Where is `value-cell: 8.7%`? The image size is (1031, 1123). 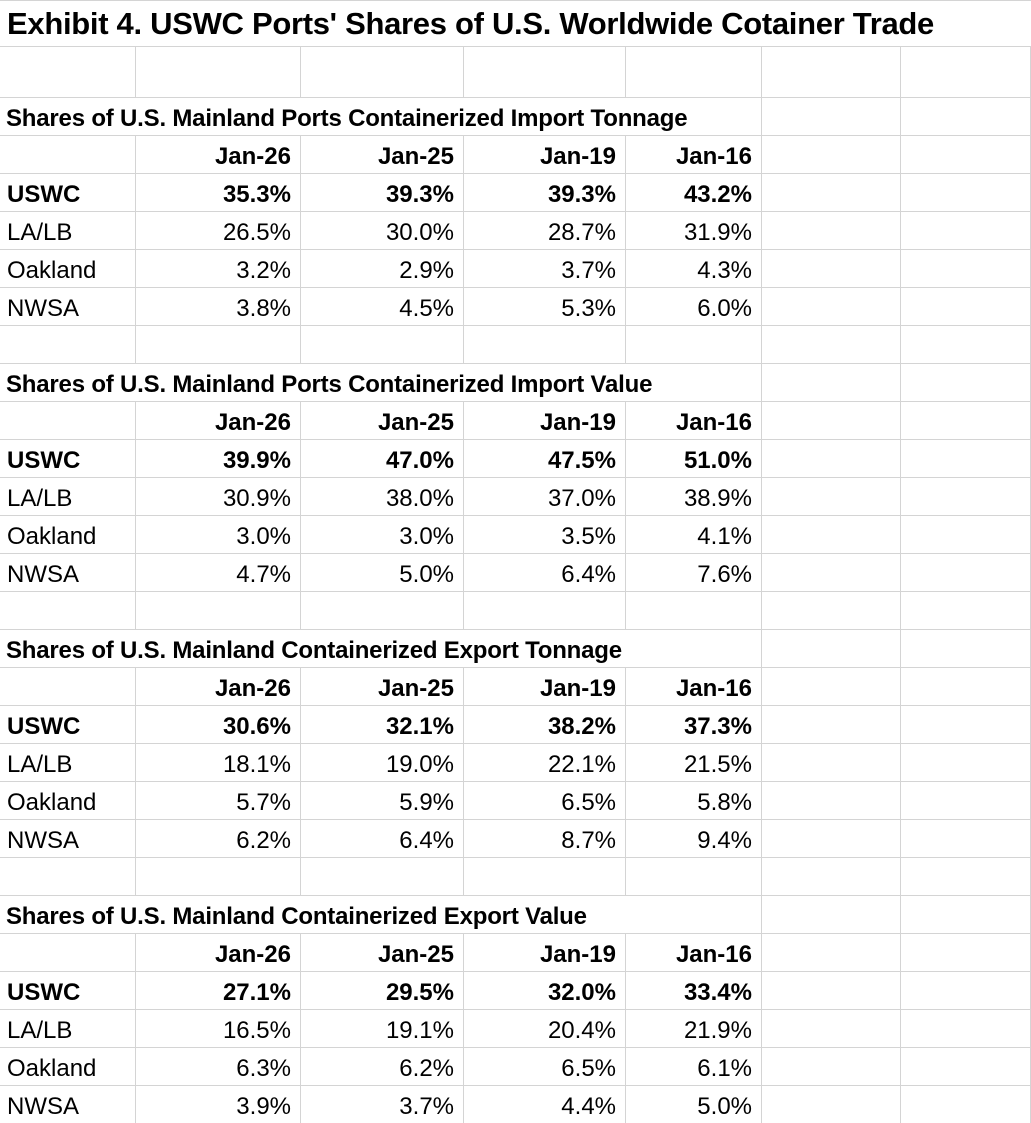
value-cell: 8.7% is located at coordinates (545, 839).